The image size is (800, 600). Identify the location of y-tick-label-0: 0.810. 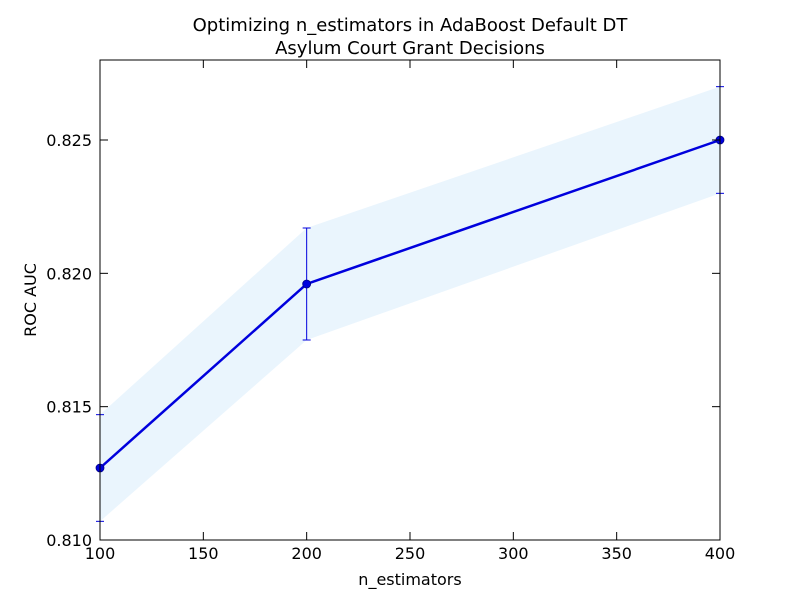
(69, 540).